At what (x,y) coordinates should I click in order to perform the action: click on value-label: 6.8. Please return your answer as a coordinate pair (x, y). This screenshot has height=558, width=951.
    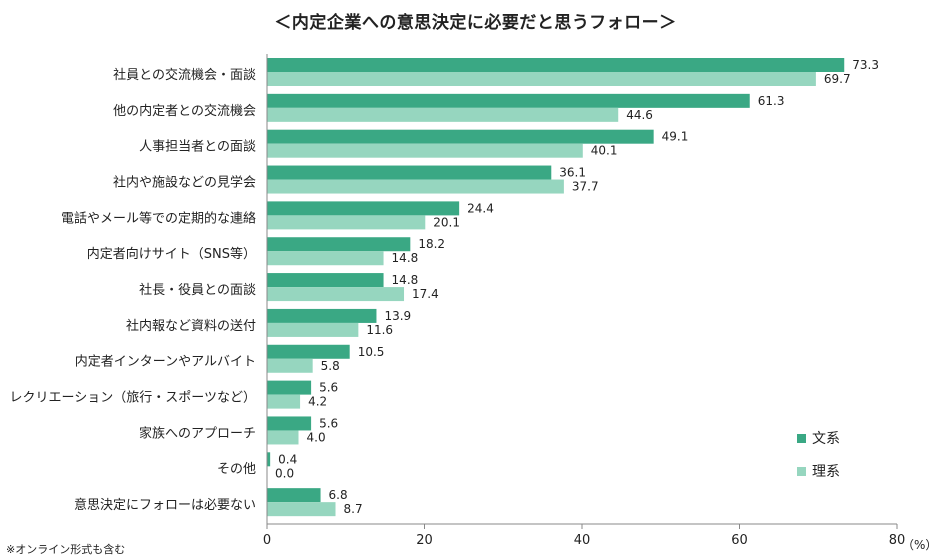
    Looking at the image, I should click on (338, 495).